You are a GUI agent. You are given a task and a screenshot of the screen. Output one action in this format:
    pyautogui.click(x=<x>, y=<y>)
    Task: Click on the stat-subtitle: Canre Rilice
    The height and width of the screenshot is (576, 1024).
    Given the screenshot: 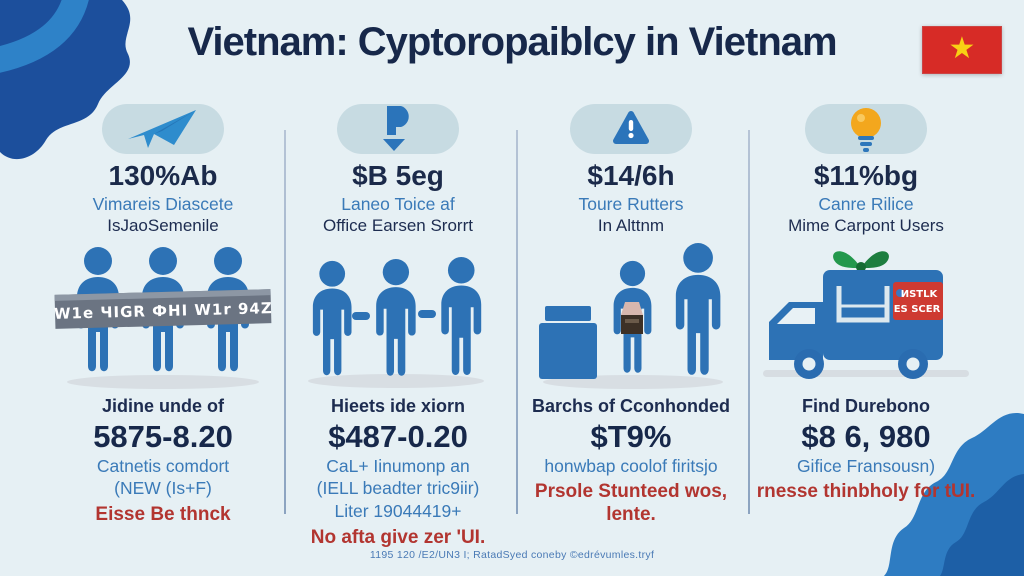 What is the action you would take?
    pyautogui.click(x=866, y=203)
    